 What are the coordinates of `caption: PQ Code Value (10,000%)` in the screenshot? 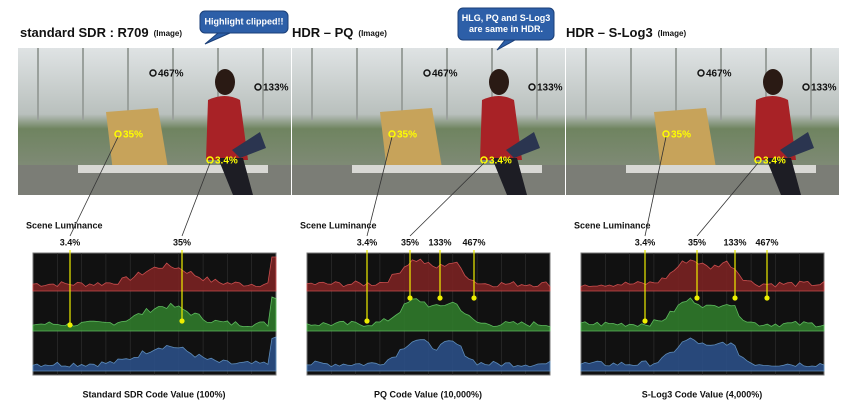 It's located at (428, 394).